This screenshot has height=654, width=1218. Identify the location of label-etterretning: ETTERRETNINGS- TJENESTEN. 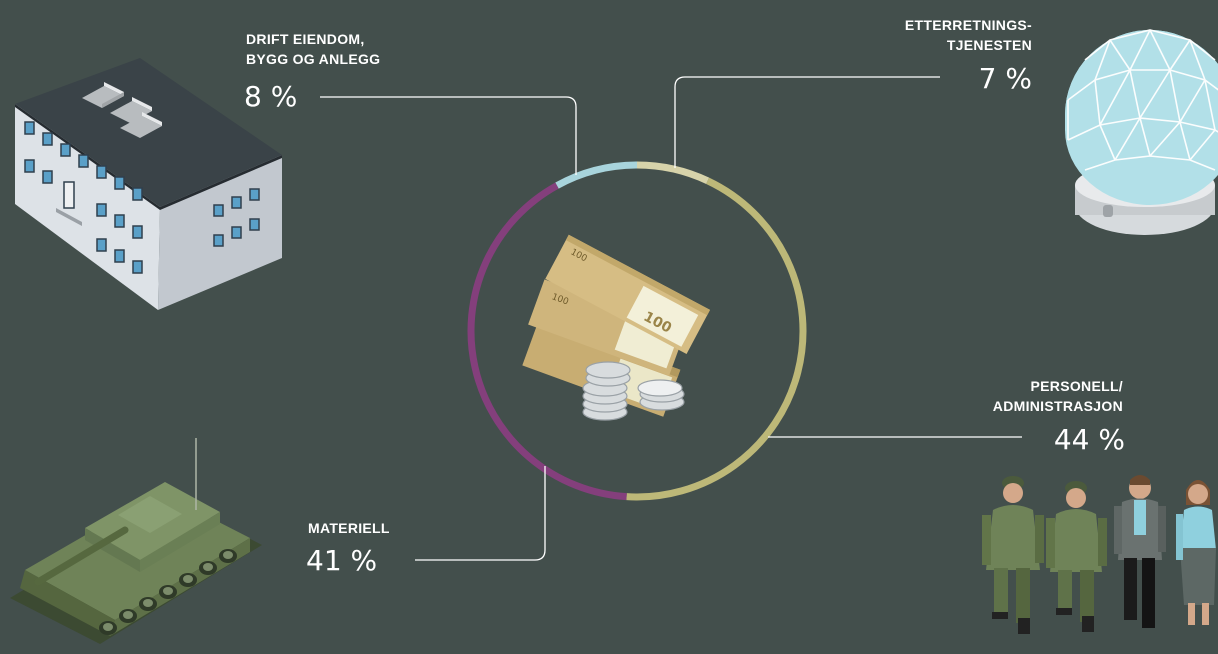
(931, 35).